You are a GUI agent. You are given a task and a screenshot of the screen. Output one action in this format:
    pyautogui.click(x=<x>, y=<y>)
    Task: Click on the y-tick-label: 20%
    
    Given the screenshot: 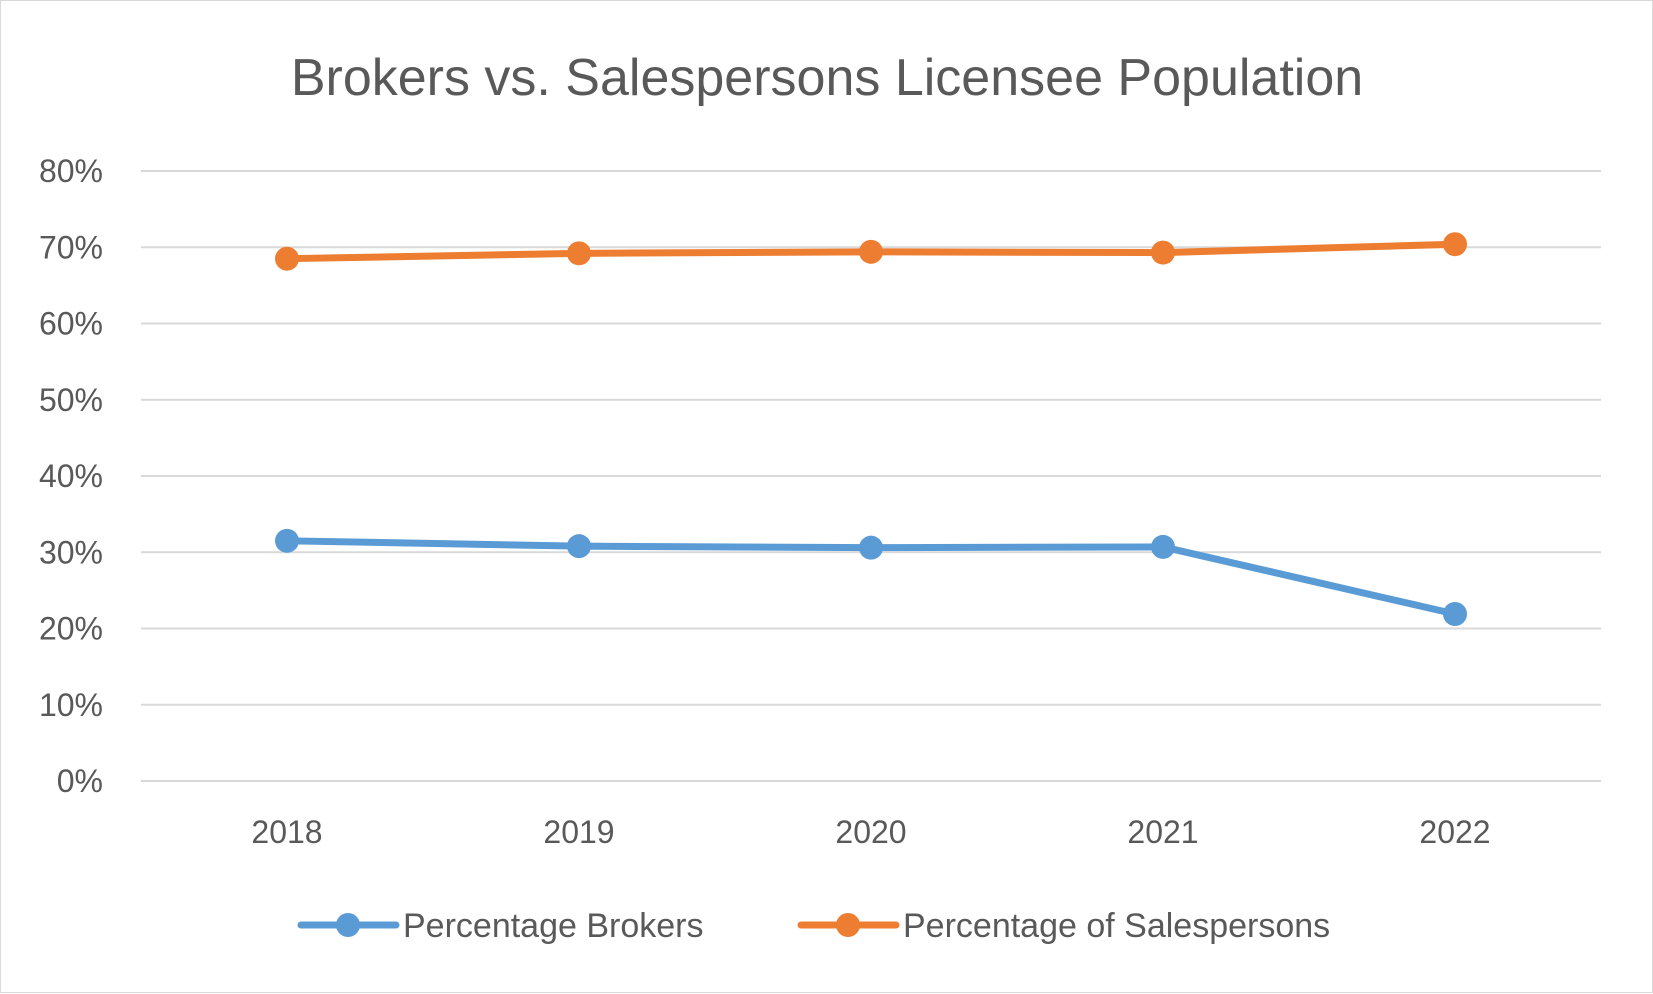 What is the action you would take?
    pyautogui.click(x=71, y=629)
    